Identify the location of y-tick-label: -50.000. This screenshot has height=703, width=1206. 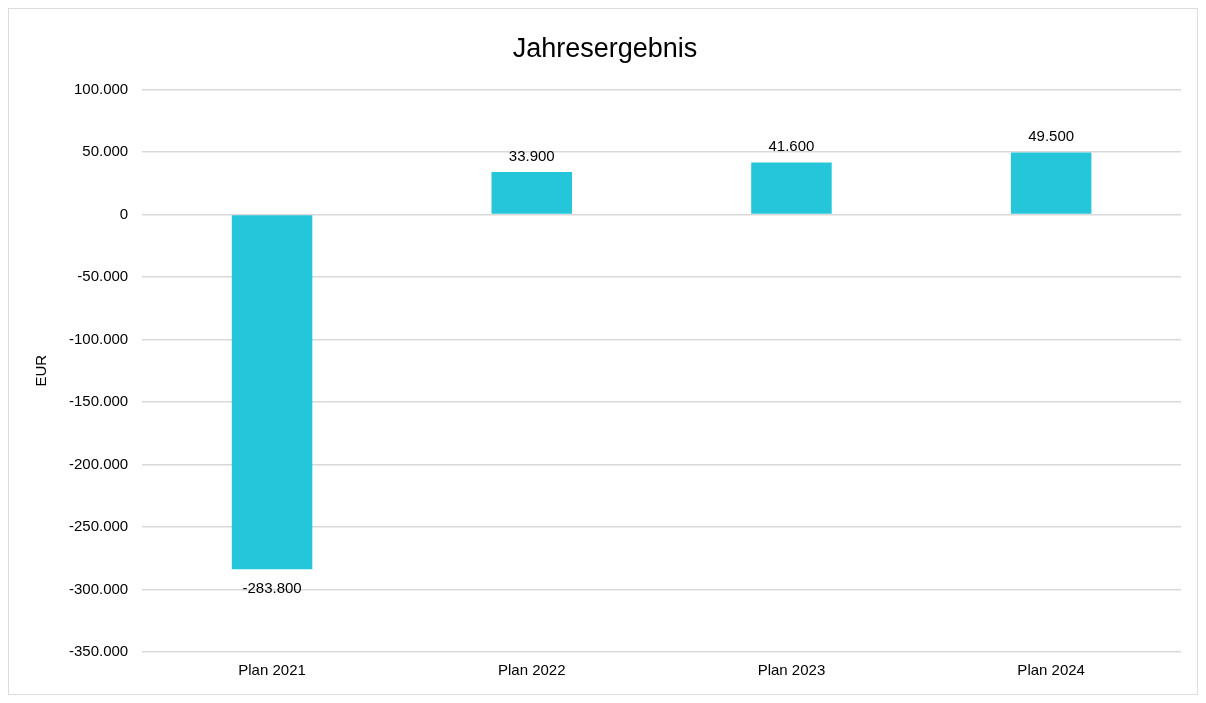
(103, 276).